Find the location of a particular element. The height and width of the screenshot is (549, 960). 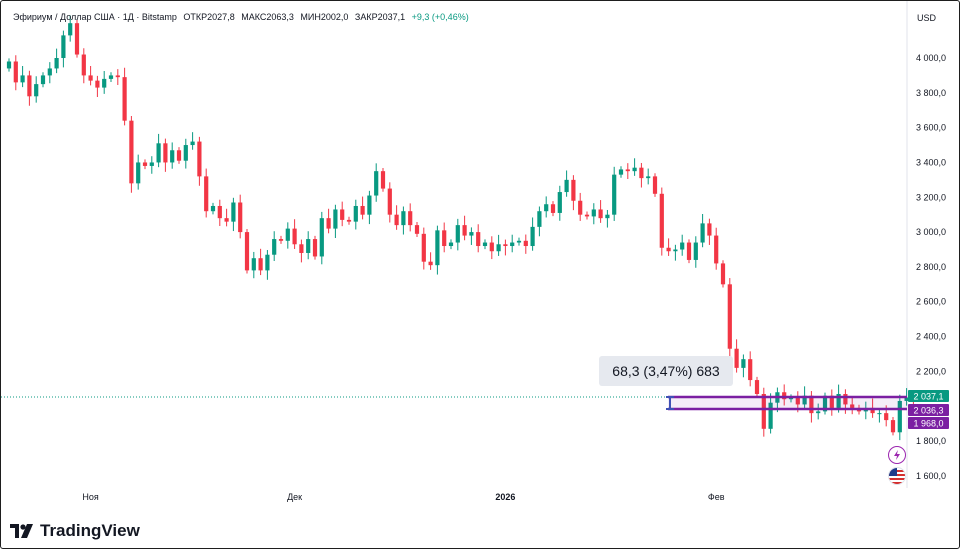

price-tag-lower: 1 968,0 is located at coordinates (928, 423).